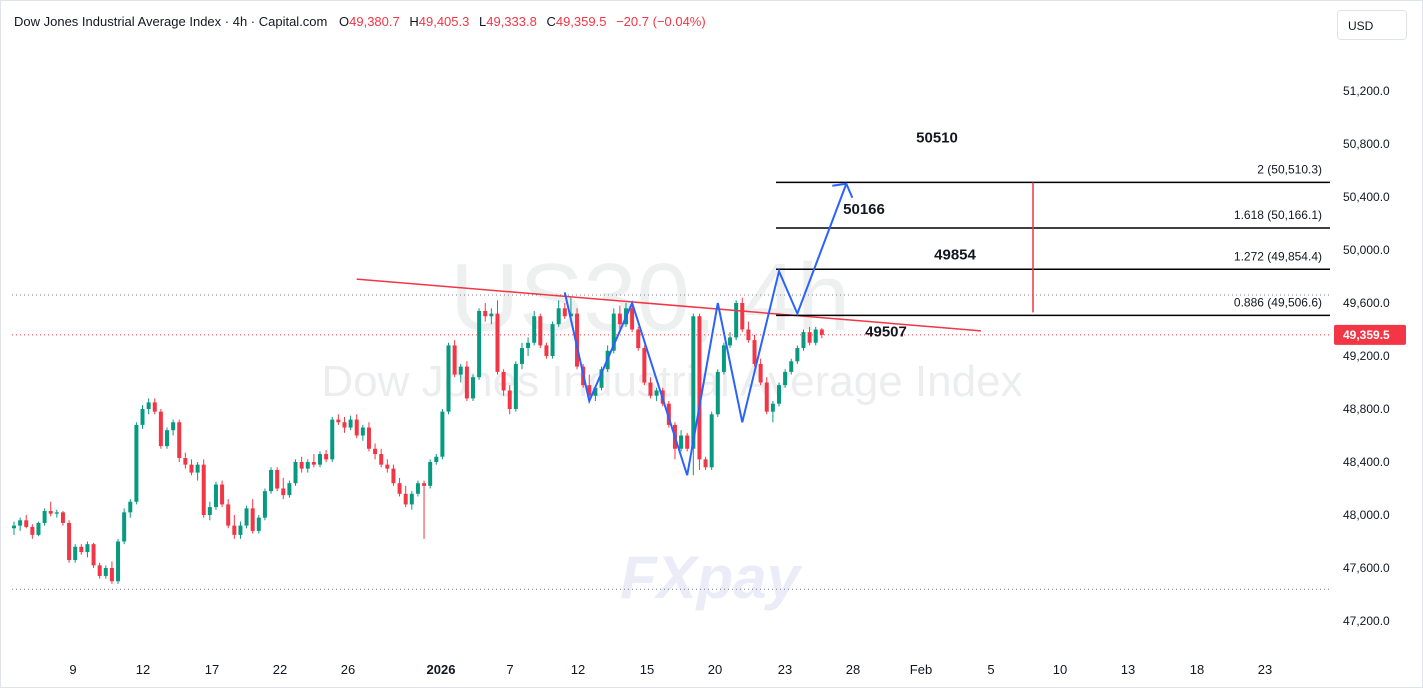  What do you see at coordinates (937, 137) in the screenshot?
I see `fib-annotation: 50510` at bounding box center [937, 137].